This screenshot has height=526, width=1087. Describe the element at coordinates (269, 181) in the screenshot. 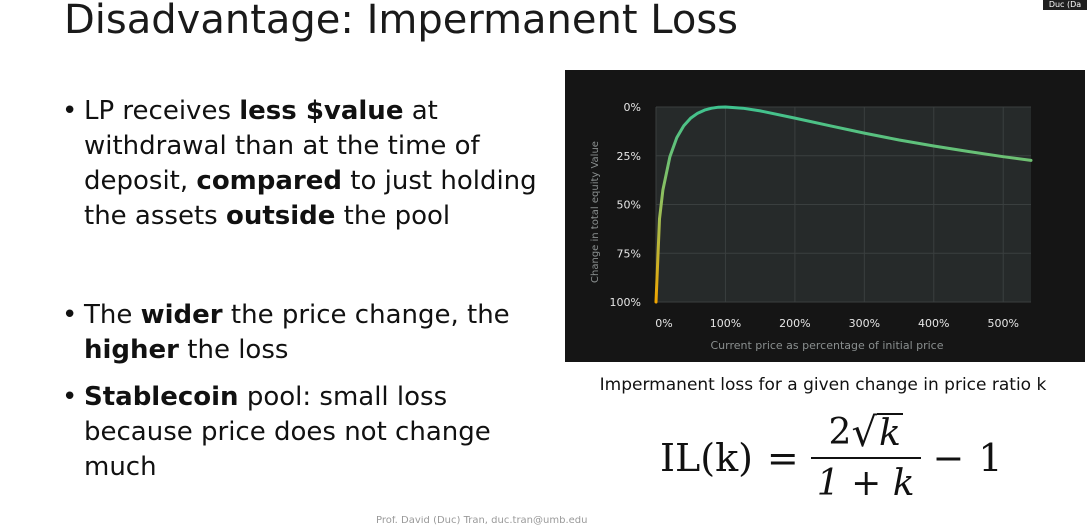

I see `bullet-1-bold-2: compared` at that location.